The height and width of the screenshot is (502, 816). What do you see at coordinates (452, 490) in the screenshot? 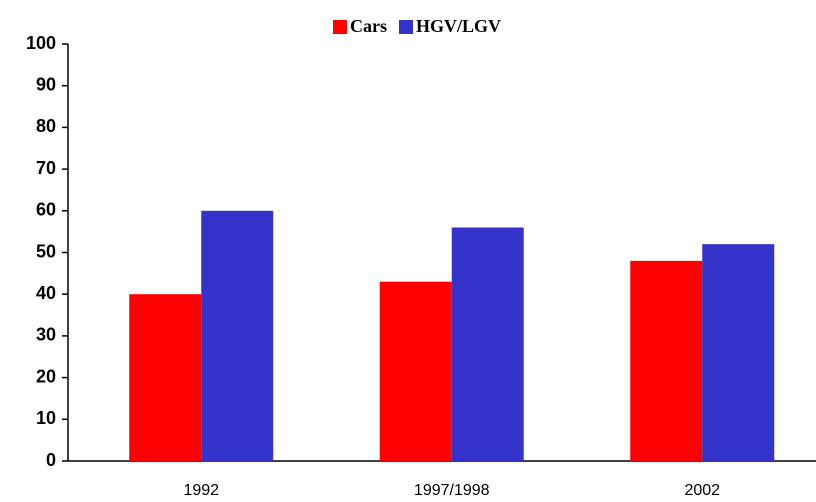
I see `x-tick-label: 1997/1998` at bounding box center [452, 490].